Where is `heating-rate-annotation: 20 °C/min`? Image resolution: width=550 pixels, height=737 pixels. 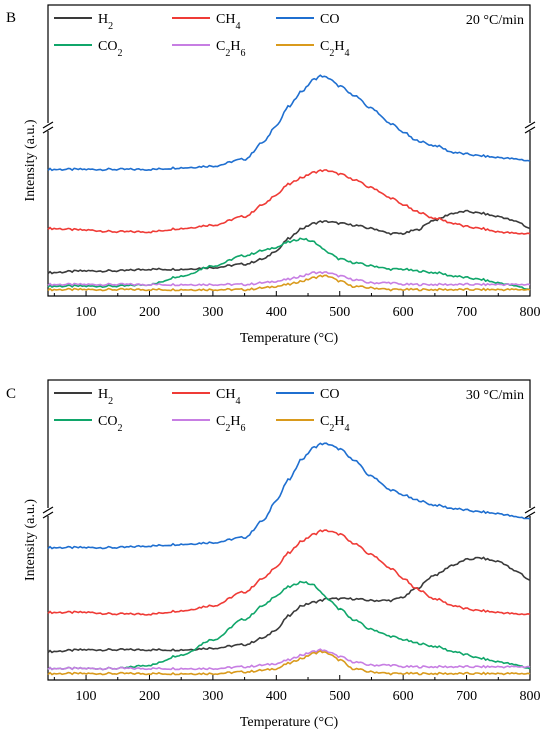
heating-rate-annotation: 20 °C/min is located at coordinates (495, 20).